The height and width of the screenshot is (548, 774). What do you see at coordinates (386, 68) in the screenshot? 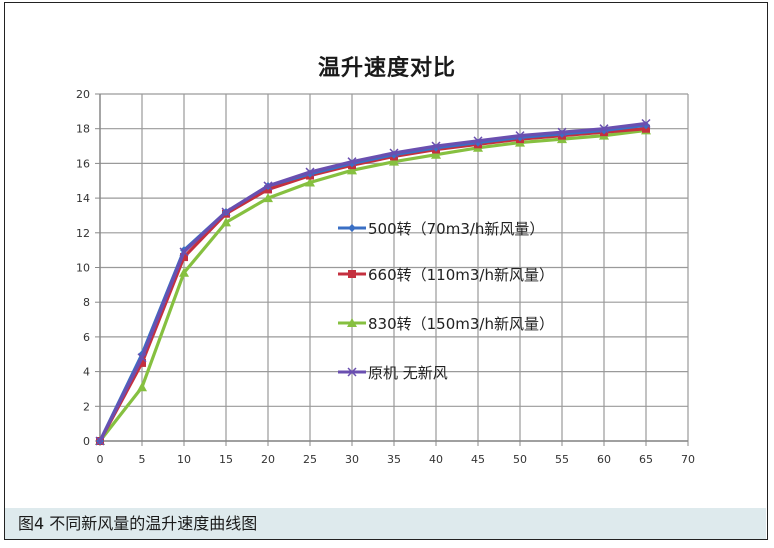
I see `chart-title: 温升速度对比` at bounding box center [386, 68].